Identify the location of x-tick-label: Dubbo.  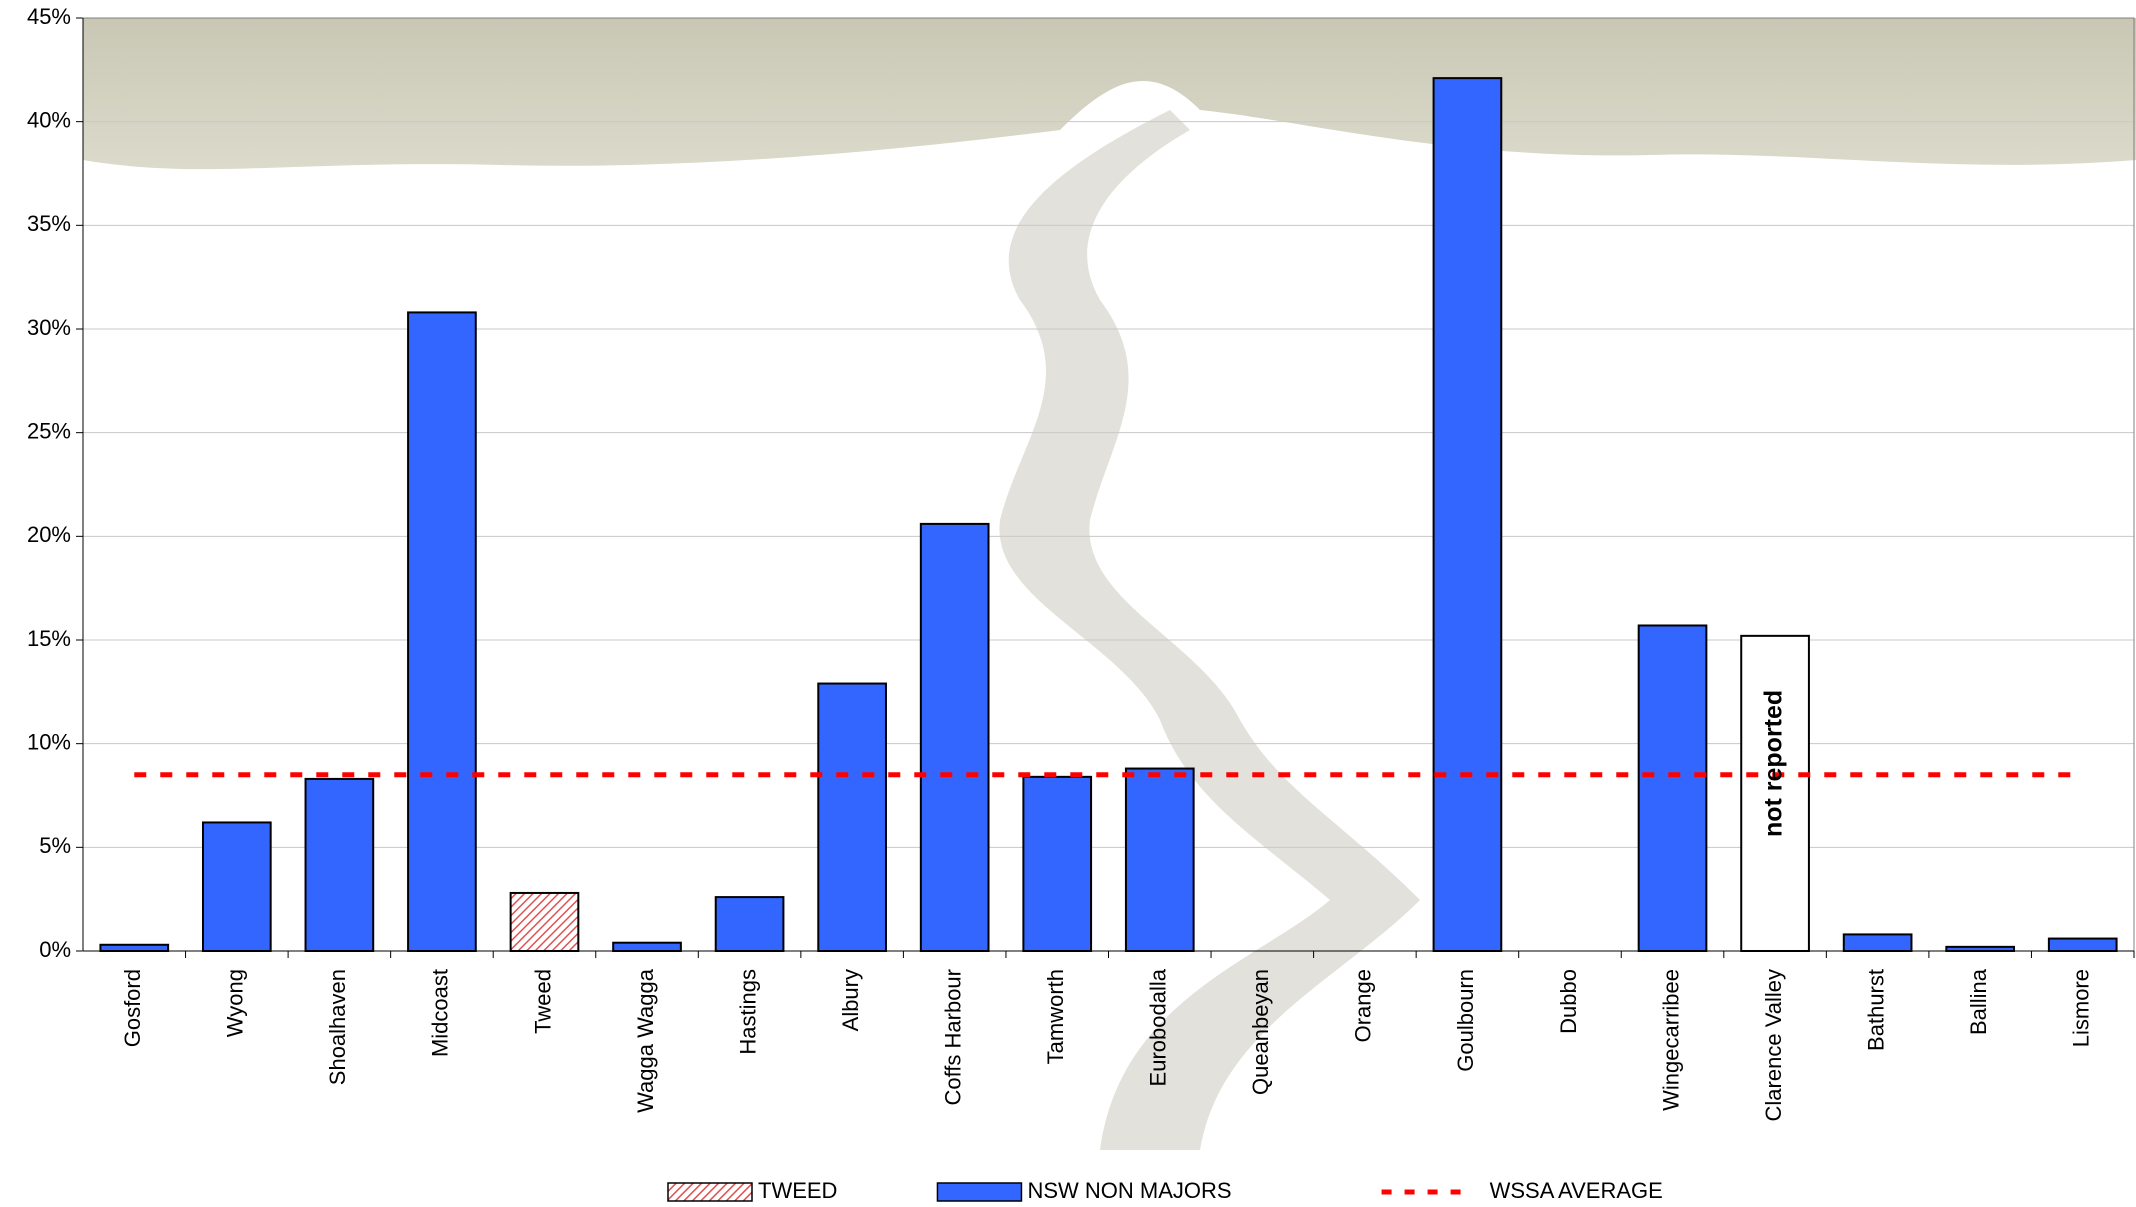
(1568, 1001).